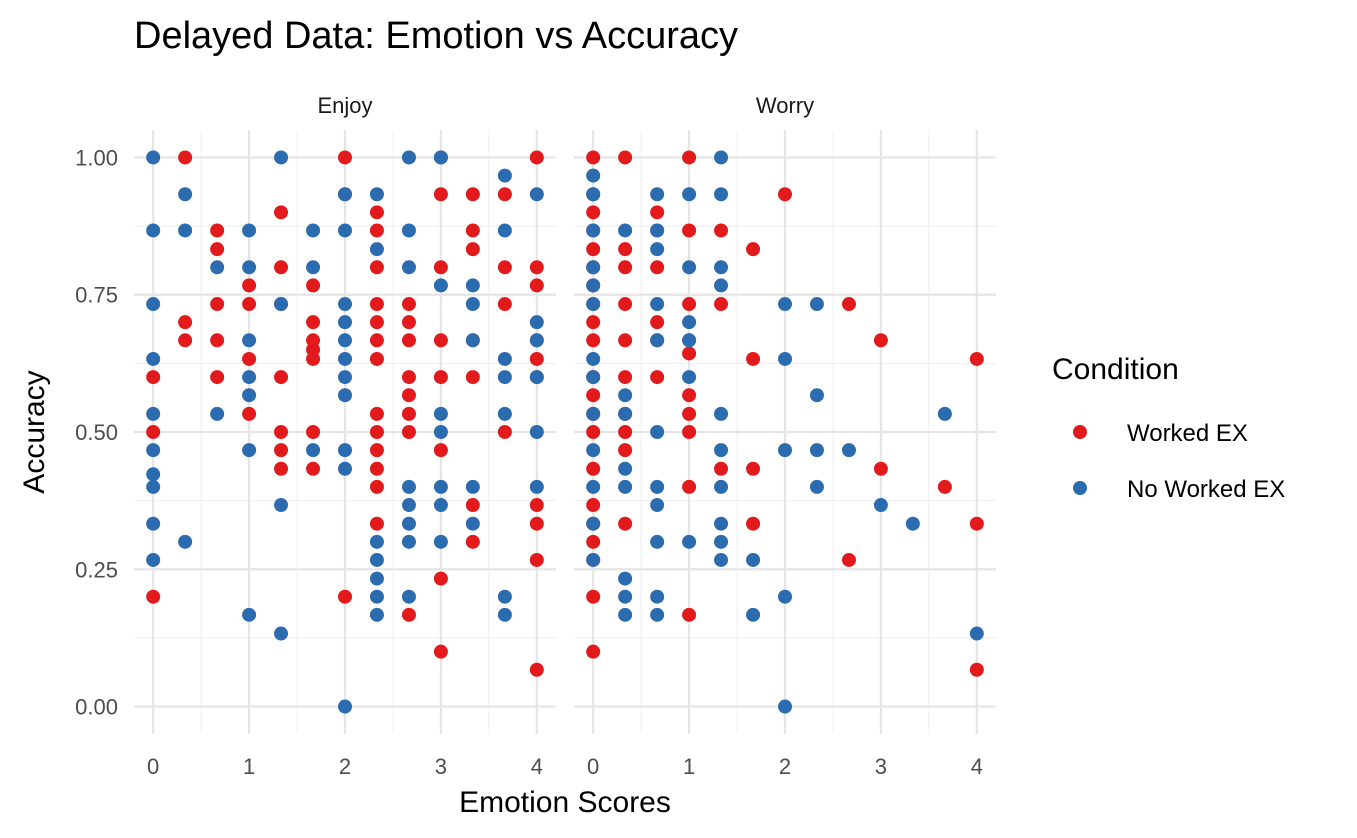  What do you see at coordinates (153, 766) in the screenshot?
I see `x-tick-label: 0` at bounding box center [153, 766].